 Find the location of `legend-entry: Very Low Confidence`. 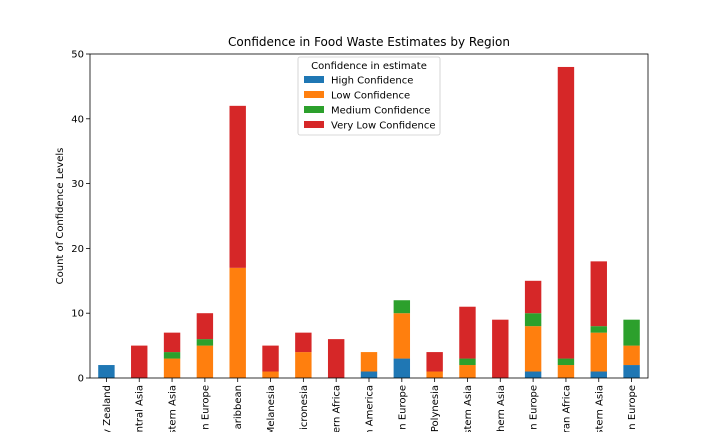

legend-entry: Very Low Confidence is located at coordinates (383, 126).